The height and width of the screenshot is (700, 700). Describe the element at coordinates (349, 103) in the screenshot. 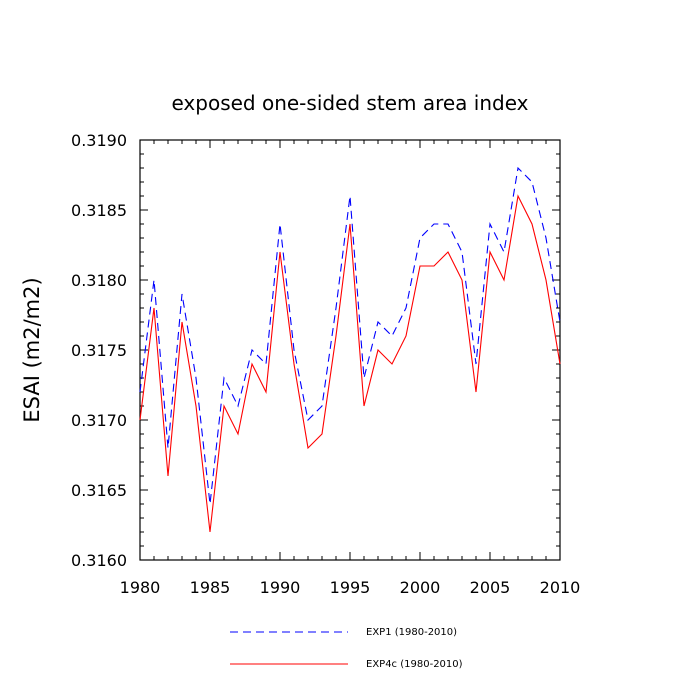

I see `chart-title: exposed one-sided stem area index` at that location.